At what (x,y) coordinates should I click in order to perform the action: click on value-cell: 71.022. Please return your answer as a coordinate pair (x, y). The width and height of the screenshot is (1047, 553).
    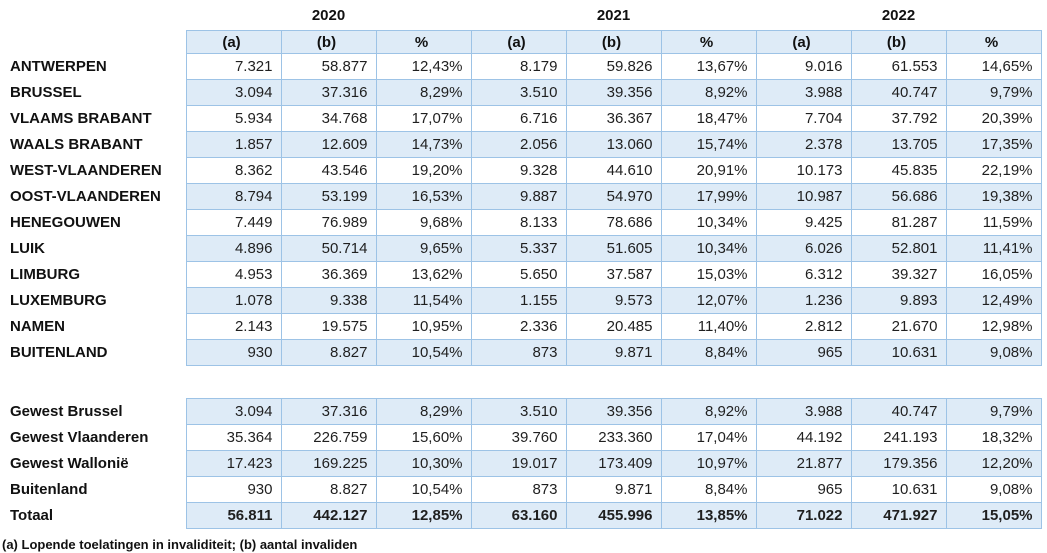
    Looking at the image, I should click on (803, 515).